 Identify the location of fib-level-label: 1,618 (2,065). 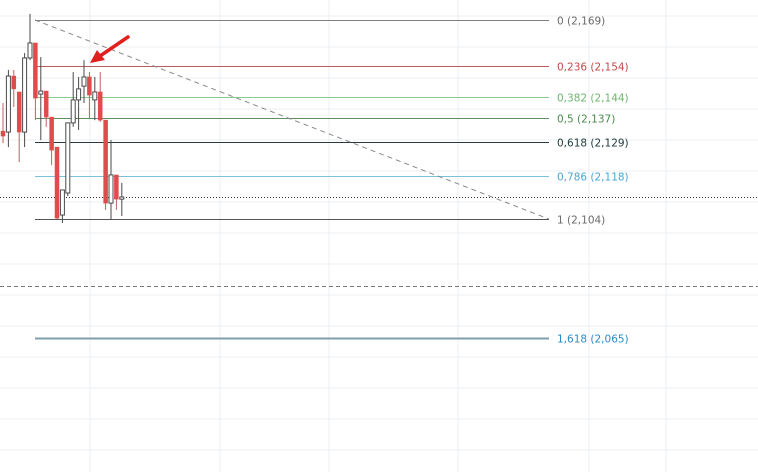
(593, 340).